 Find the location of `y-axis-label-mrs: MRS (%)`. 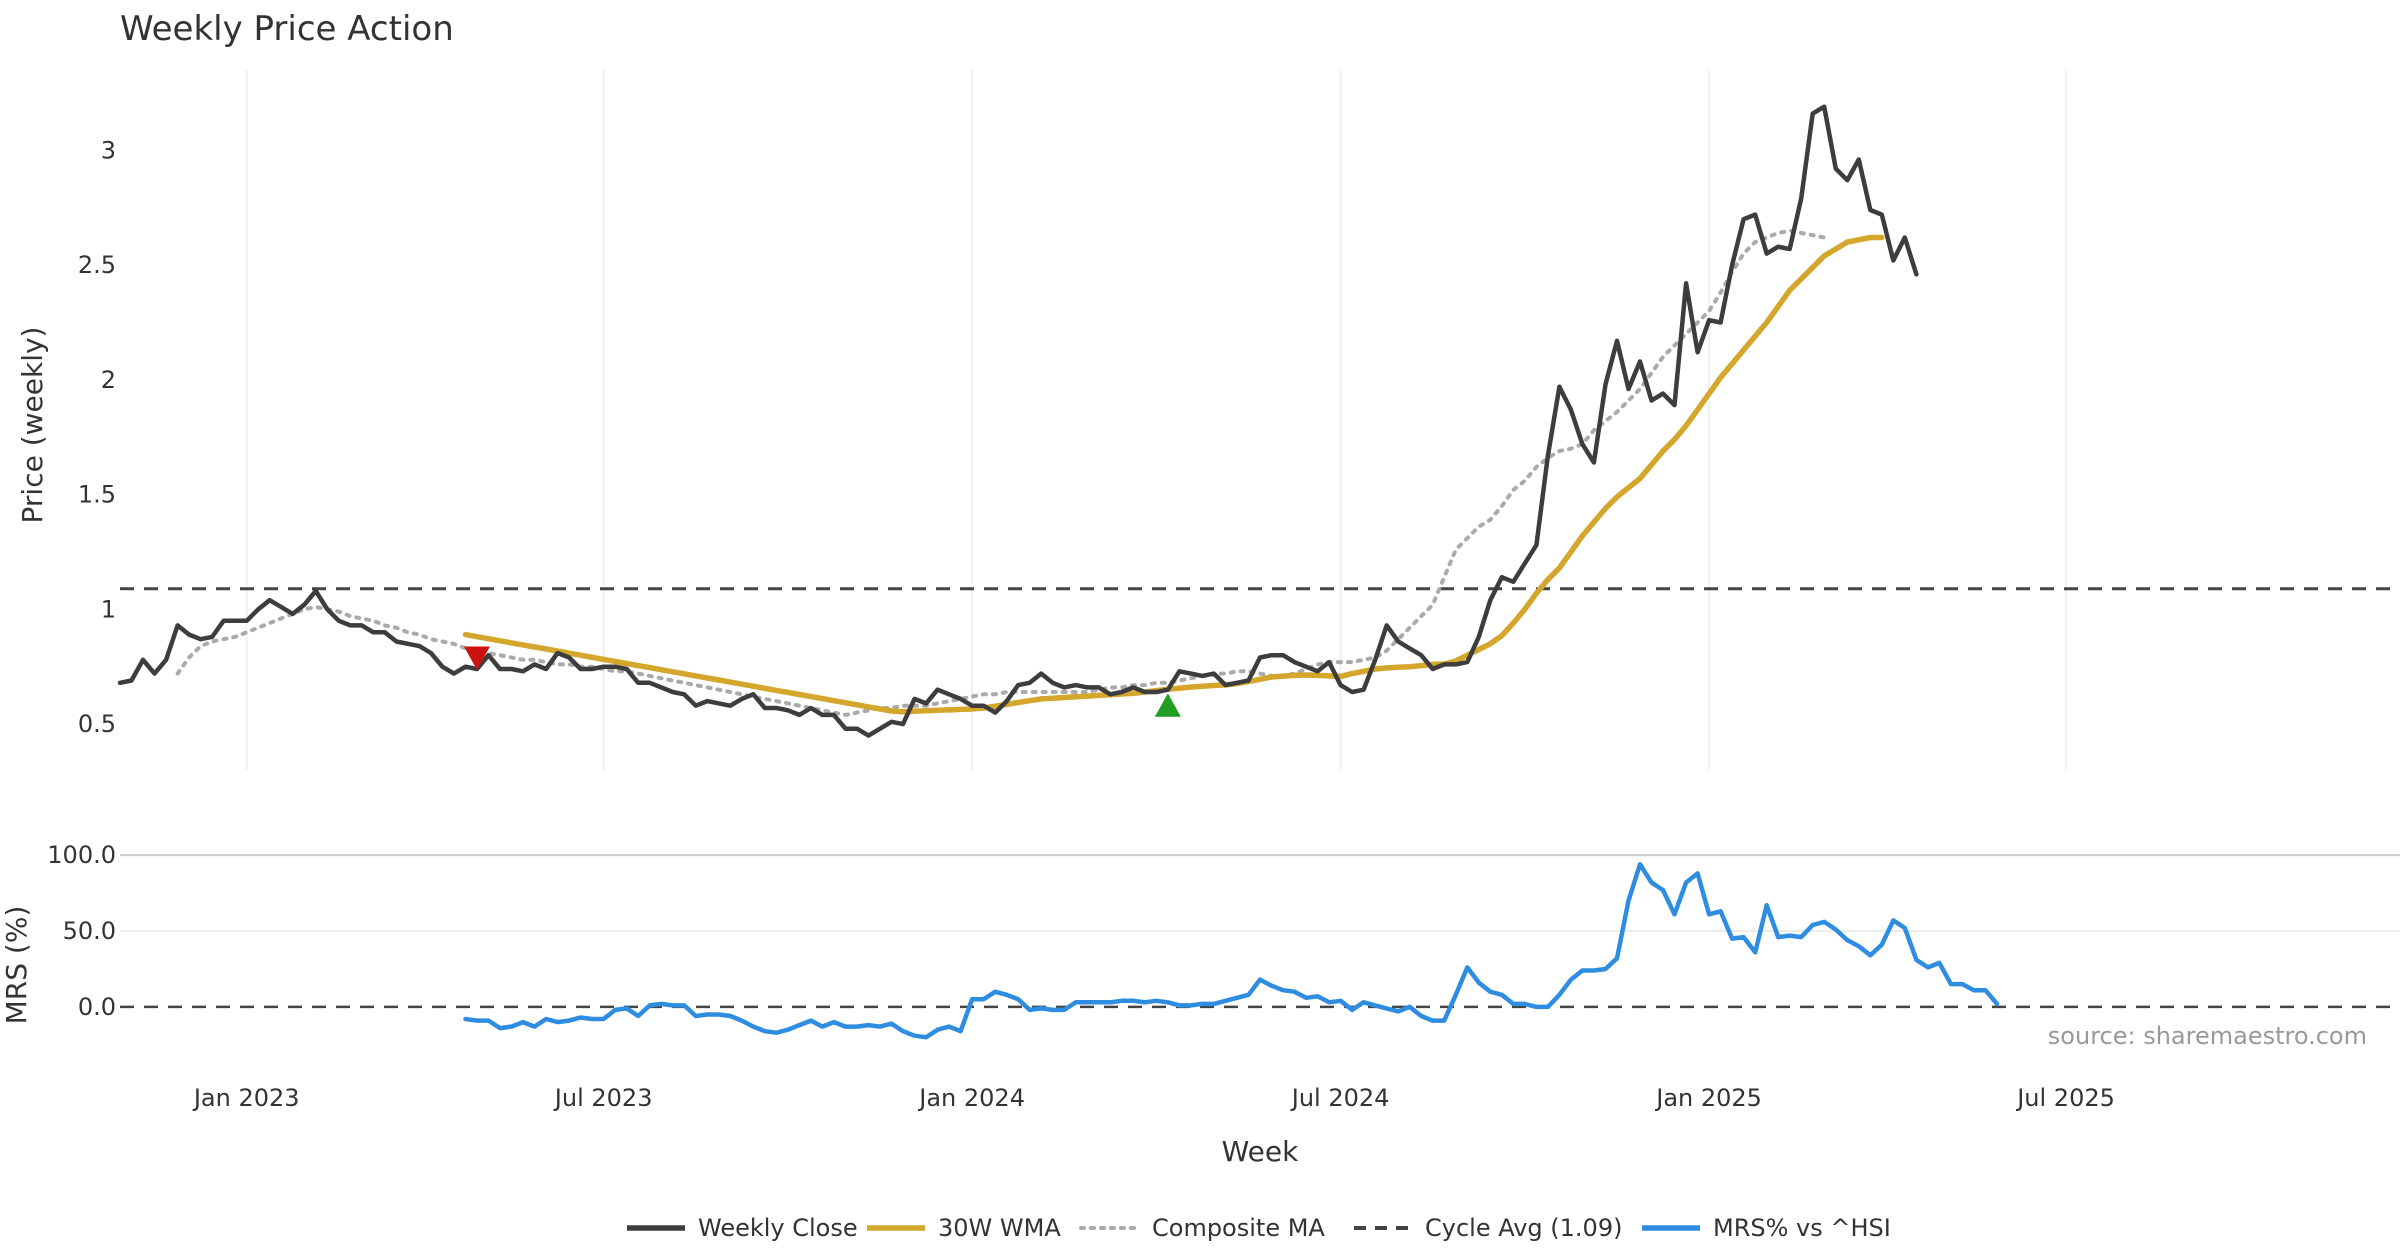

y-axis-label-mrs: MRS (%) is located at coordinates (16, 965).